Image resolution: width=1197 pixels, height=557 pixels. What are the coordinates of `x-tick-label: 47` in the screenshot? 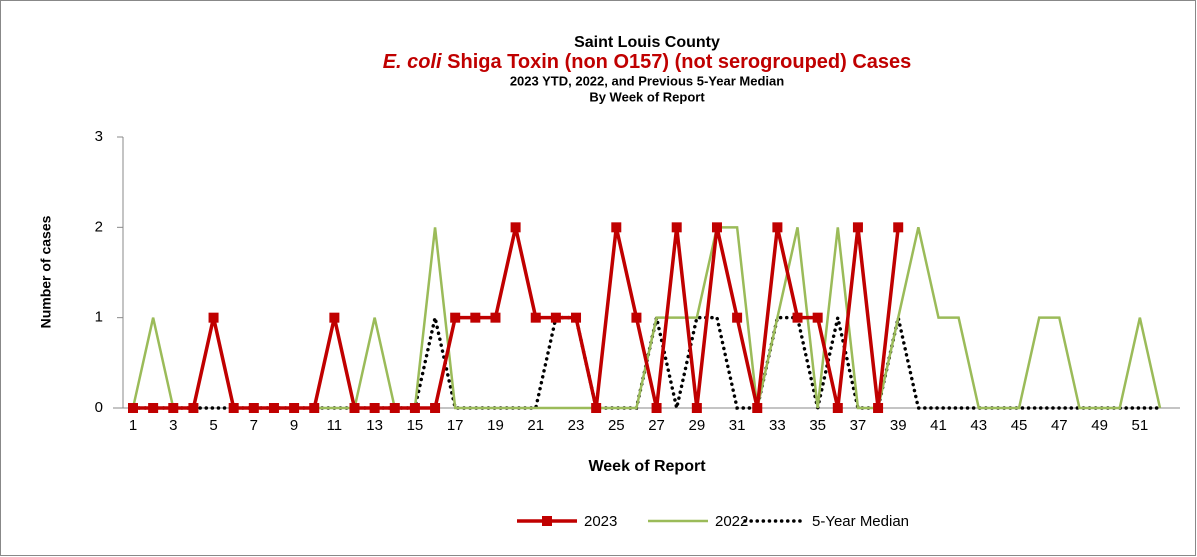 It's located at (1059, 425).